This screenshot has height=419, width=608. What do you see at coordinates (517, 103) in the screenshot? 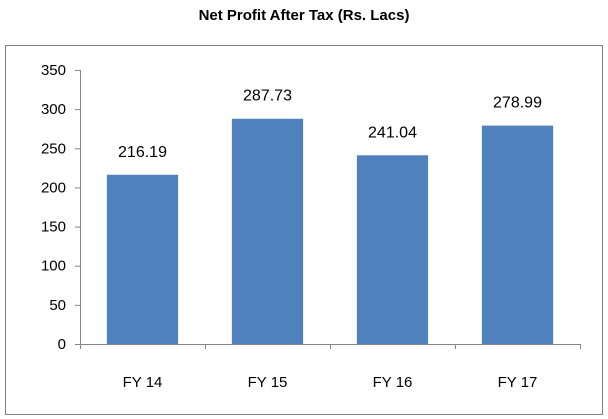
I see `bar-data-label: 278.99` at bounding box center [517, 103].